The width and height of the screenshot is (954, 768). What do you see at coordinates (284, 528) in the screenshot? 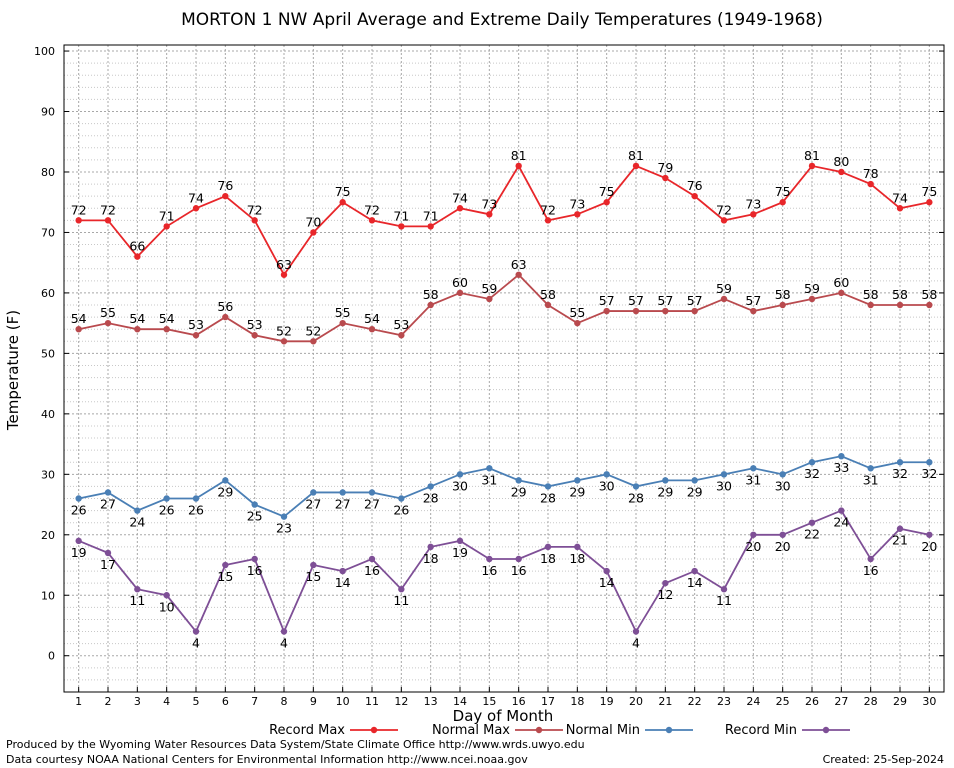
I see `normal-min-data-label: 23` at bounding box center [284, 528].